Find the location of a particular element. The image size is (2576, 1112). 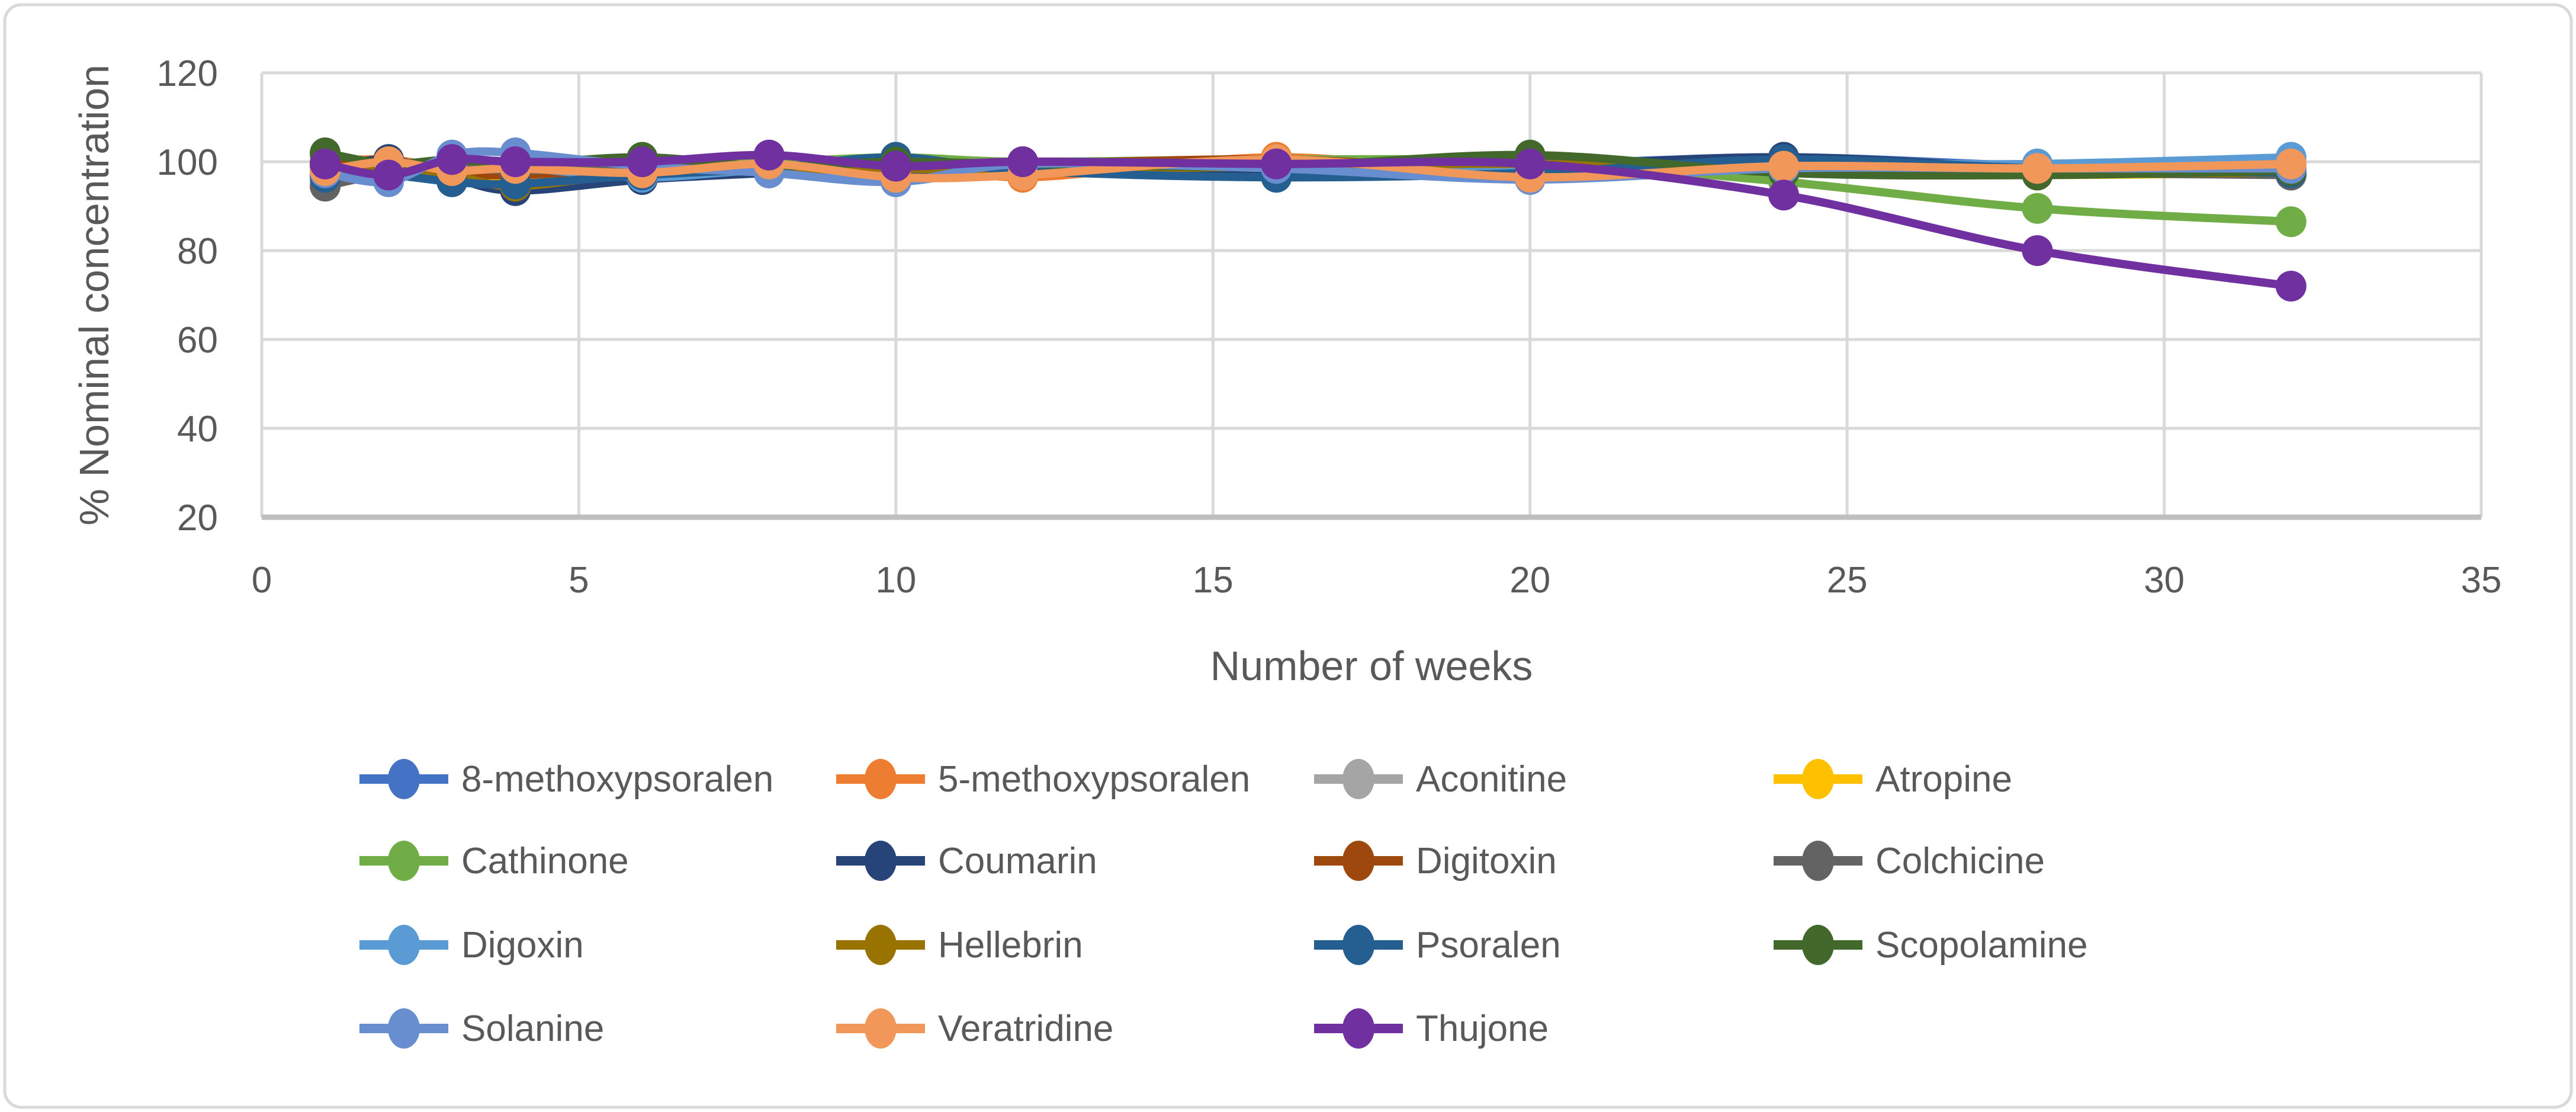

legend-label: Coumarin is located at coordinates (1017, 861).